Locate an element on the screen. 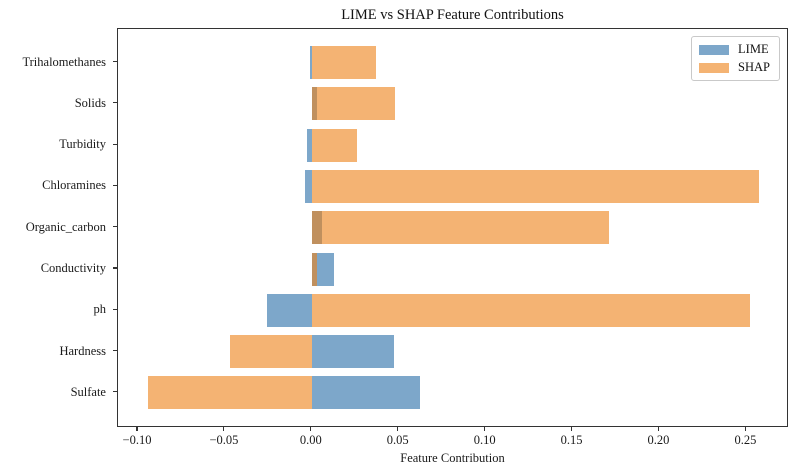  legend-item-lime: LIME is located at coordinates (734, 49).